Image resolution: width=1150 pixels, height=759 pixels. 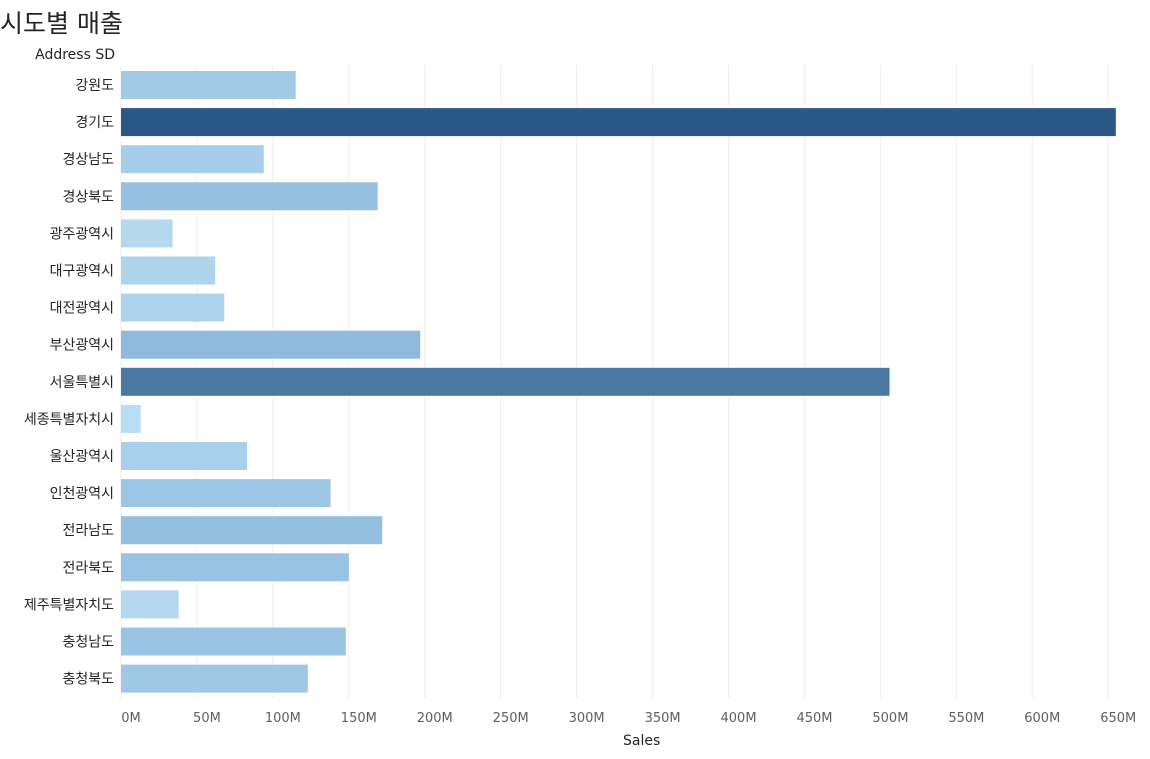 What do you see at coordinates (88, 680) in the screenshot?
I see `category-label: 충청북도` at bounding box center [88, 680].